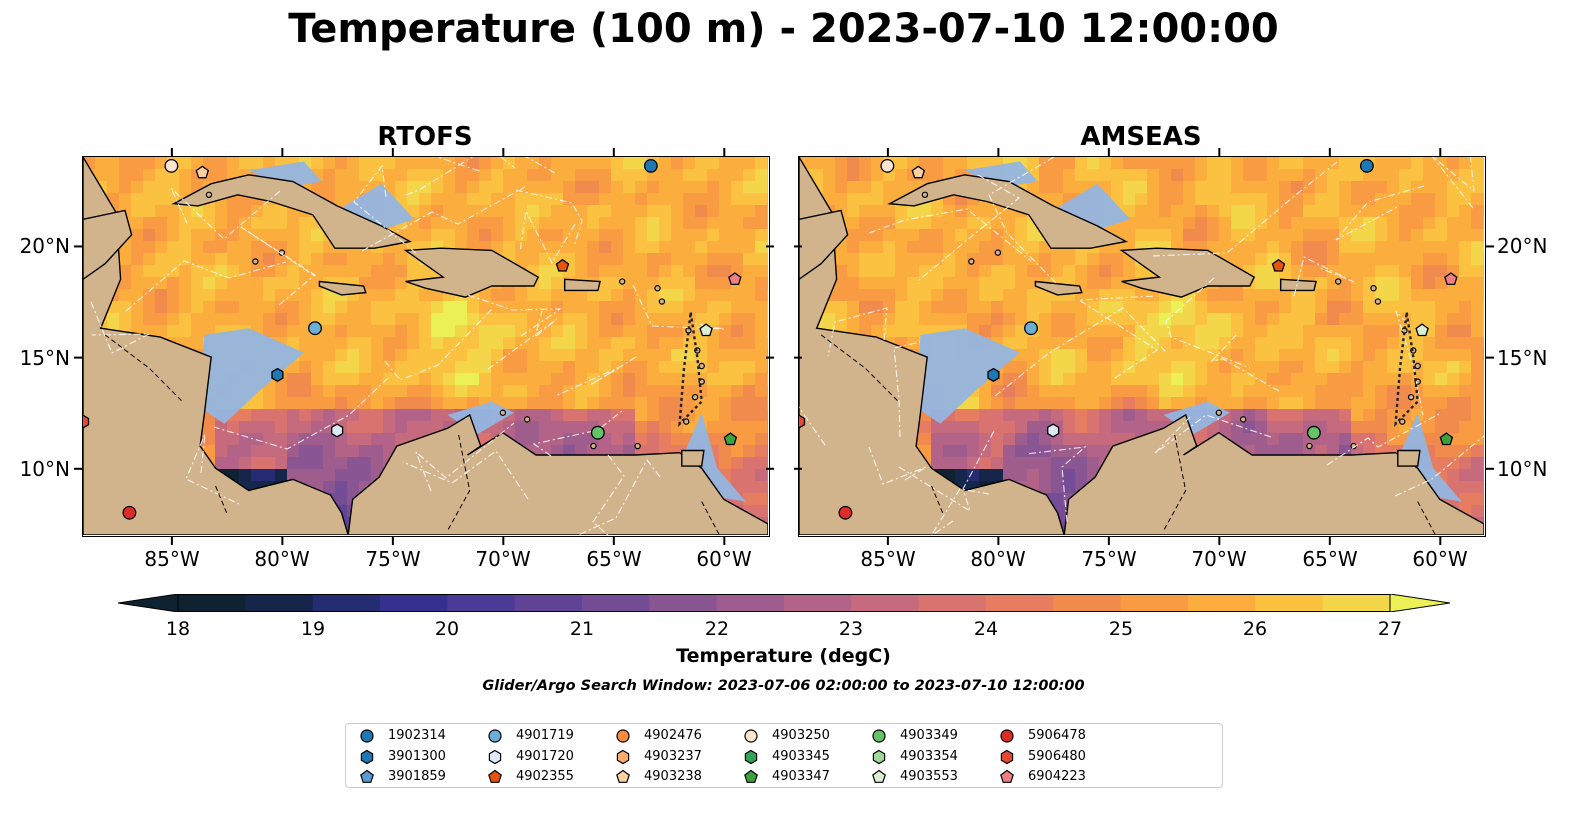 Image resolution: width=1577 pixels, height=827 pixels. I want to click on legend-label: 5906480, so click(1057, 756).